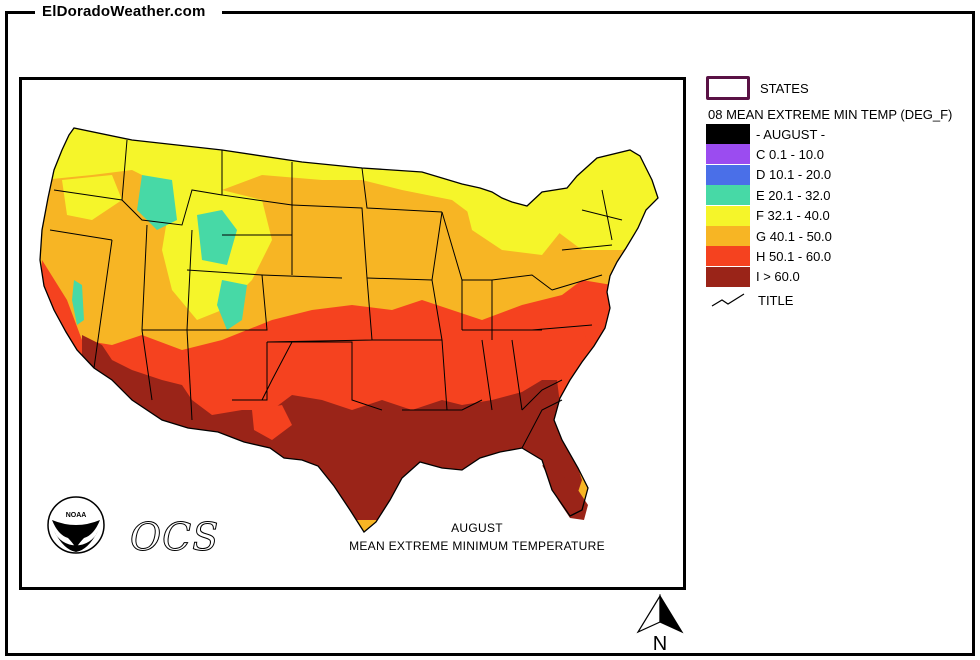  I want to click on legend-class-row: D 10.1 - 20.0, so click(769, 174).